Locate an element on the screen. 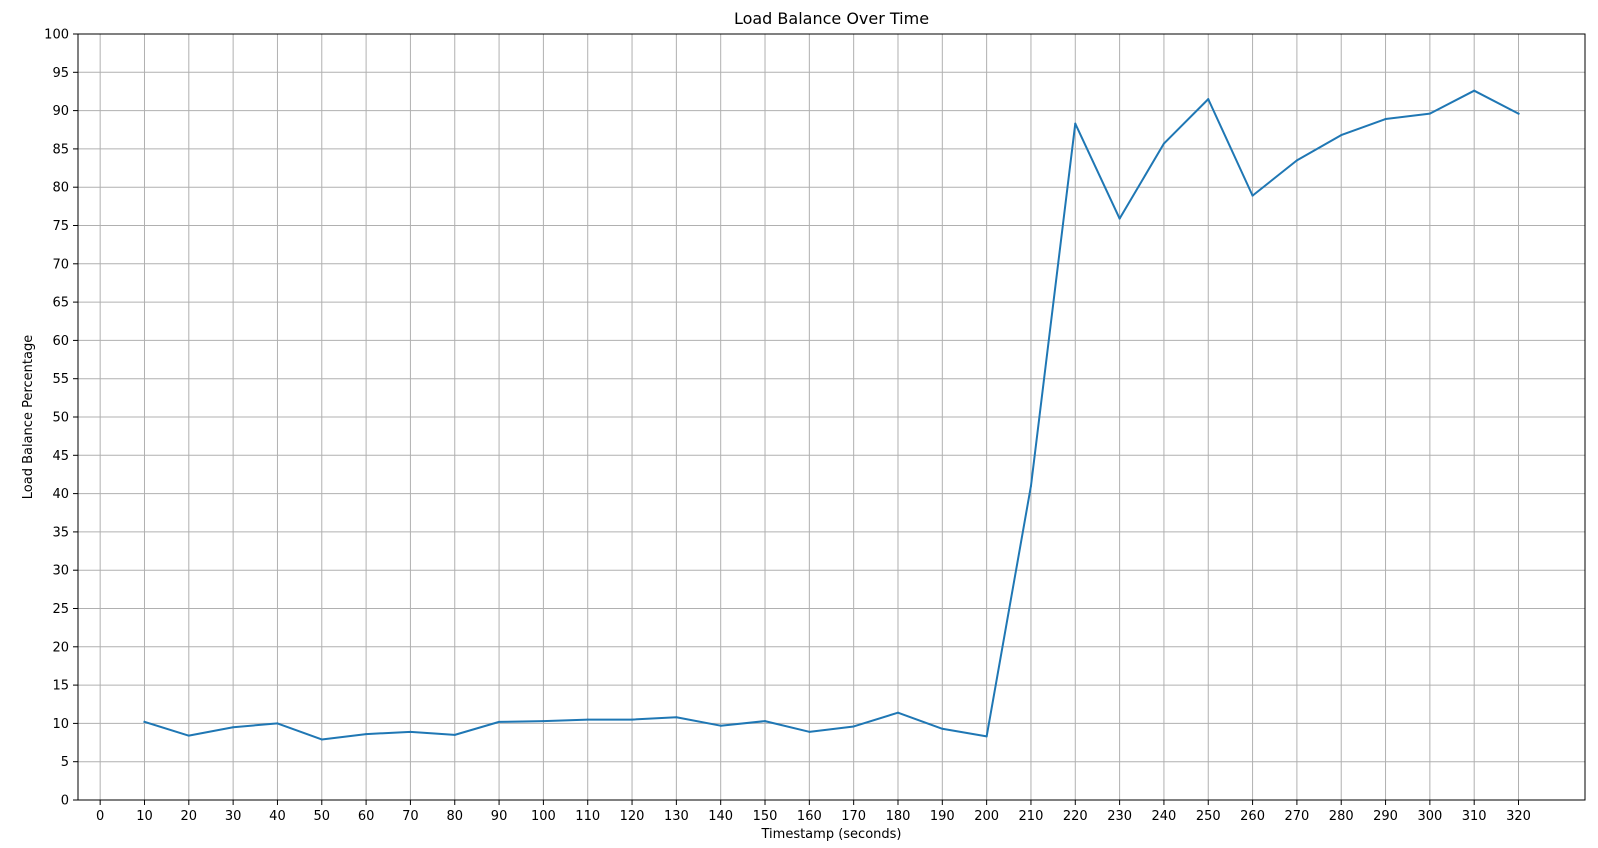 The image size is (1598, 848). x-tick-label: 220 is located at coordinates (1075, 816).